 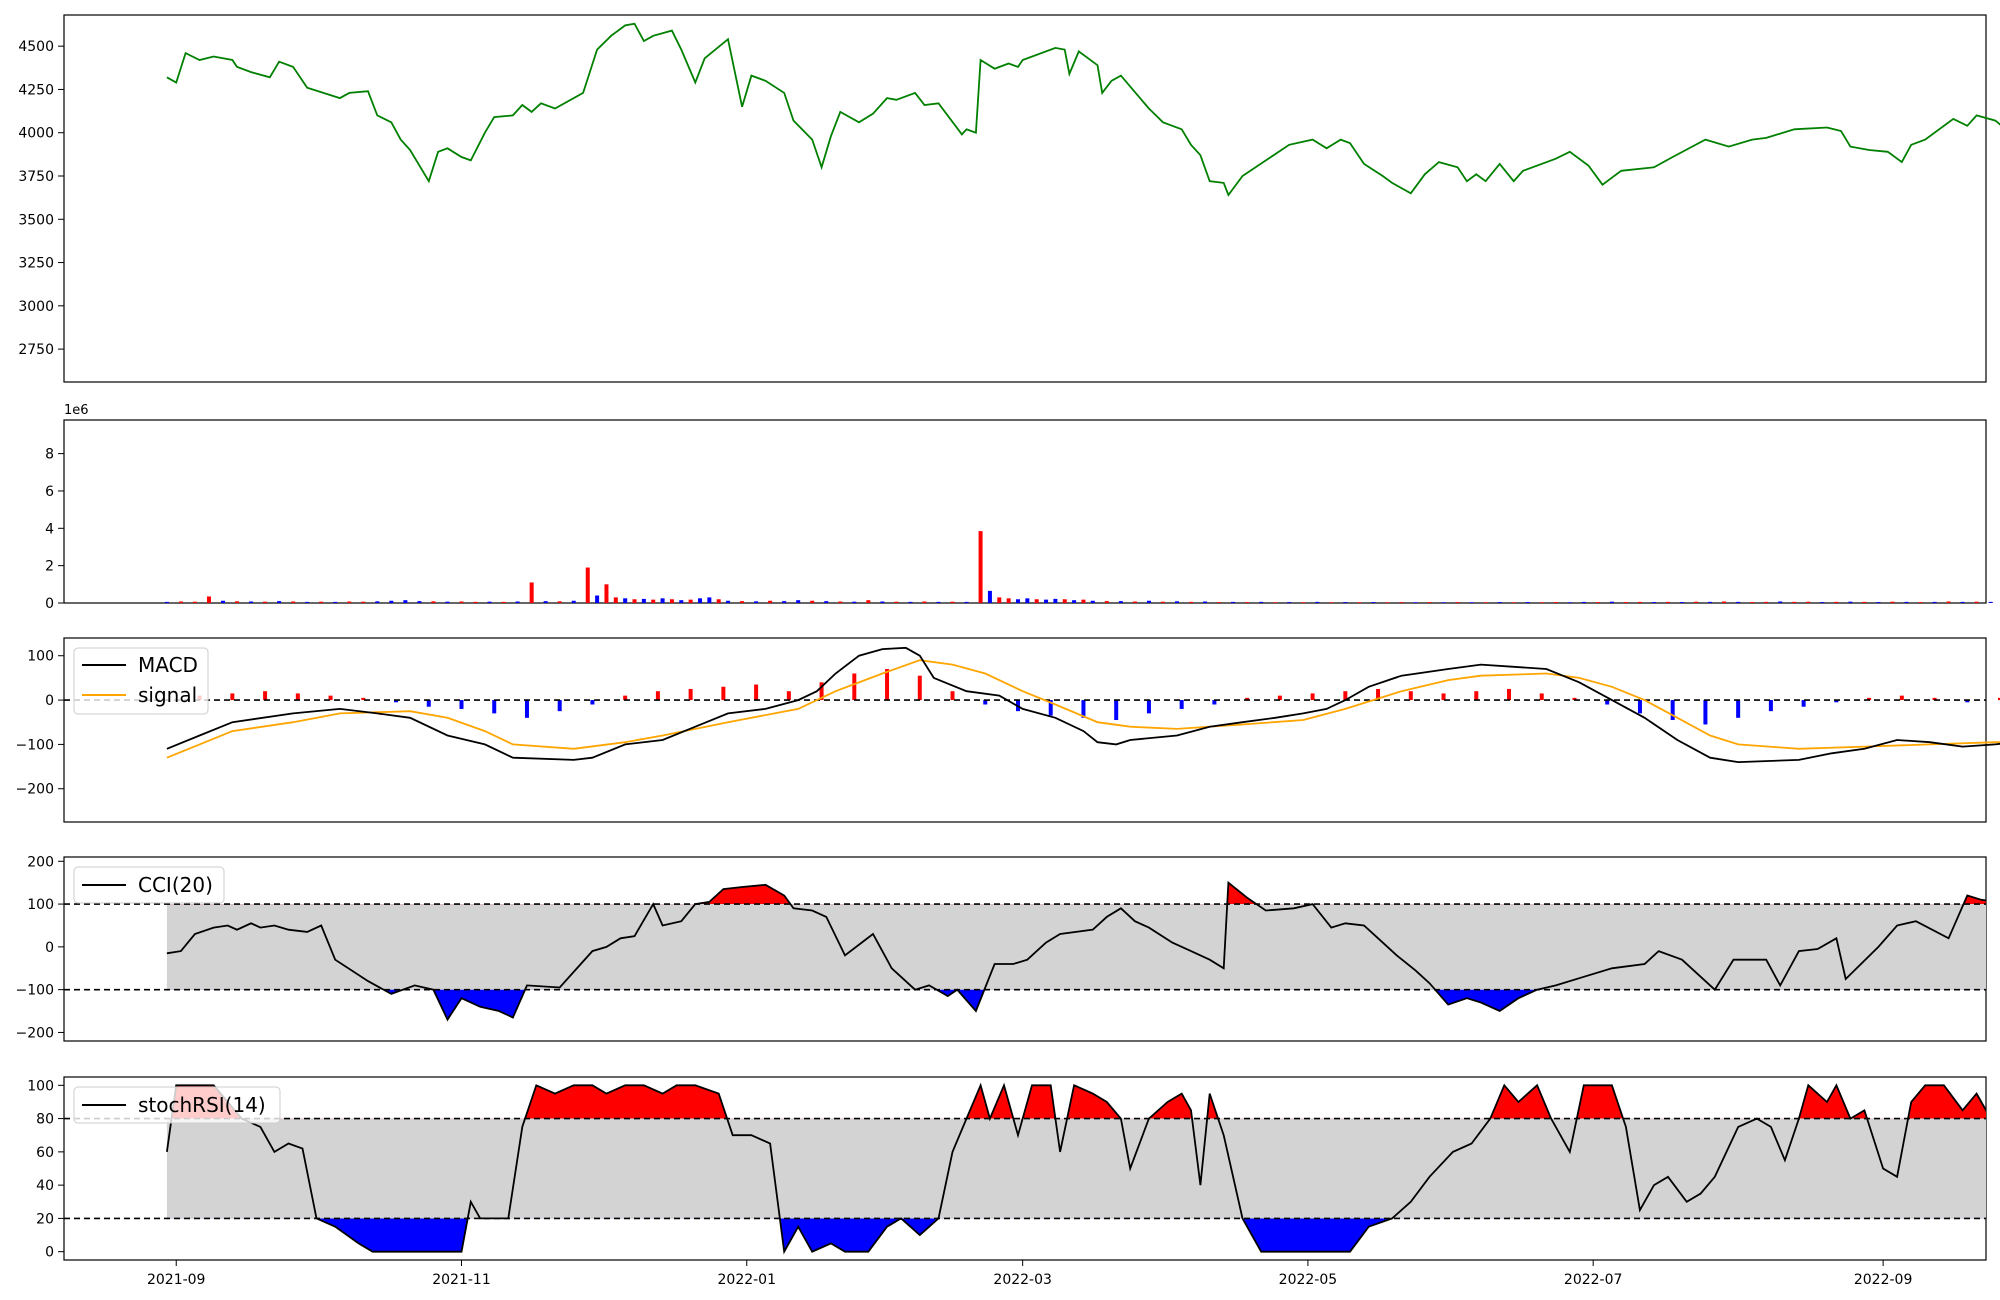 I want to click on macd-panel: −200 −100 0 100, so click(x=1008, y=730).